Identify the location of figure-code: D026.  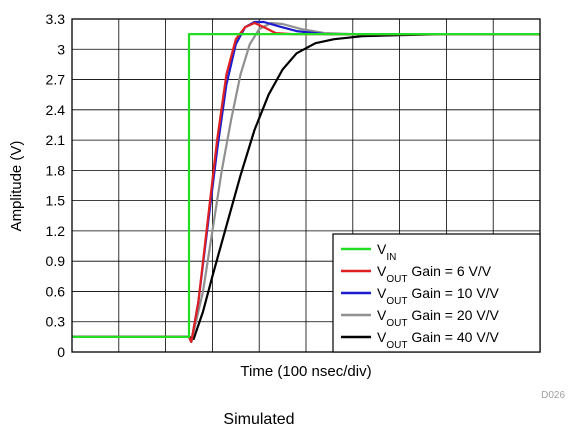
(553, 395).